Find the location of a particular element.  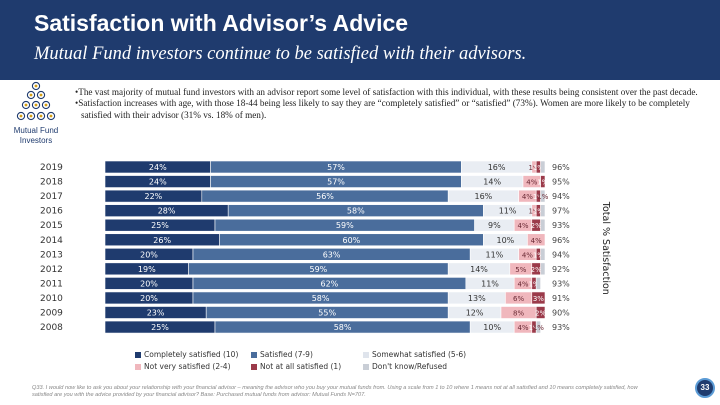

legend-item: Not at all satisfied (1) is located at coordinates (296, 366).